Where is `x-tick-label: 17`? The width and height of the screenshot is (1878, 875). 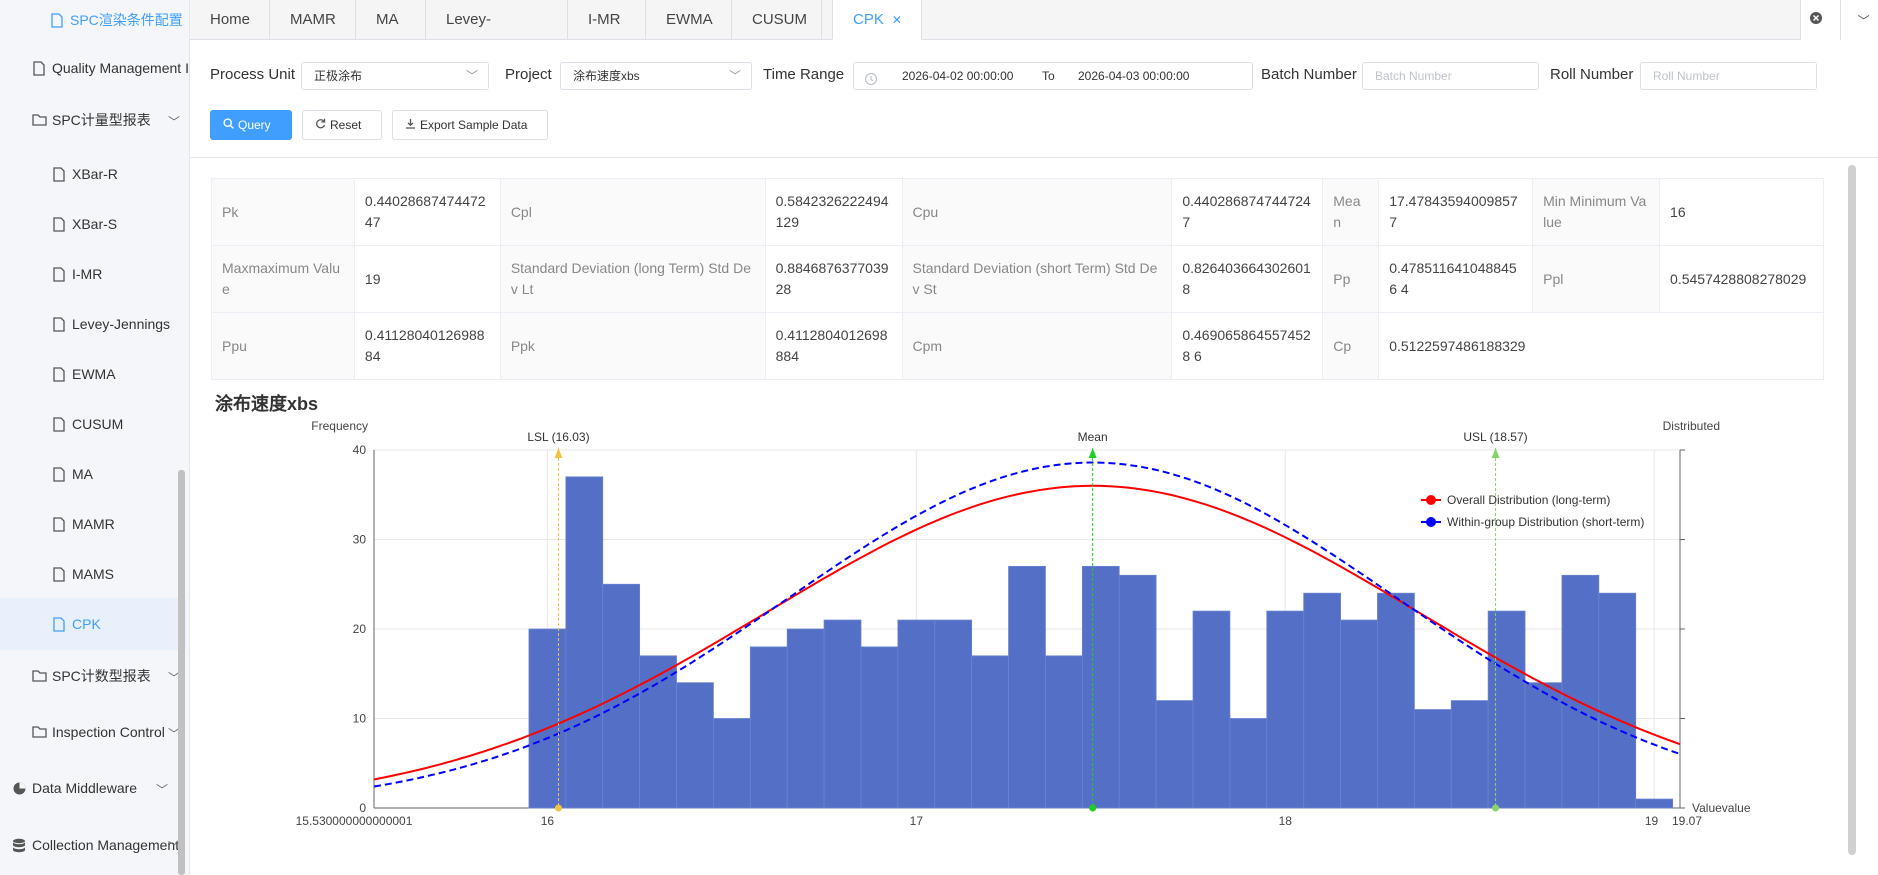
x-tick-label: 17 is located at coordinates (917, 821).